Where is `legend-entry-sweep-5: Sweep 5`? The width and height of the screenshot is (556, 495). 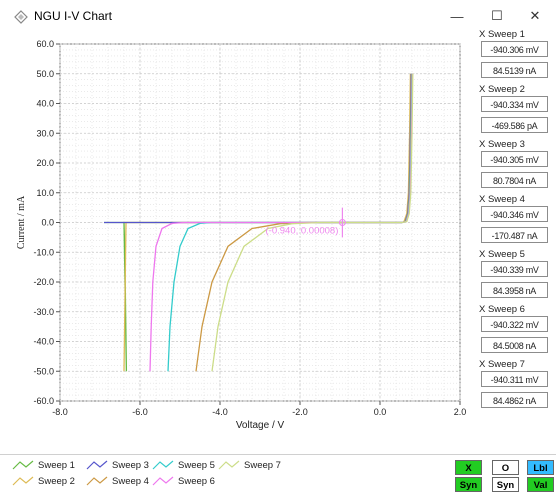 legend-entry-sweep-5: Sweep 5 is located at coordinates (183, 465).